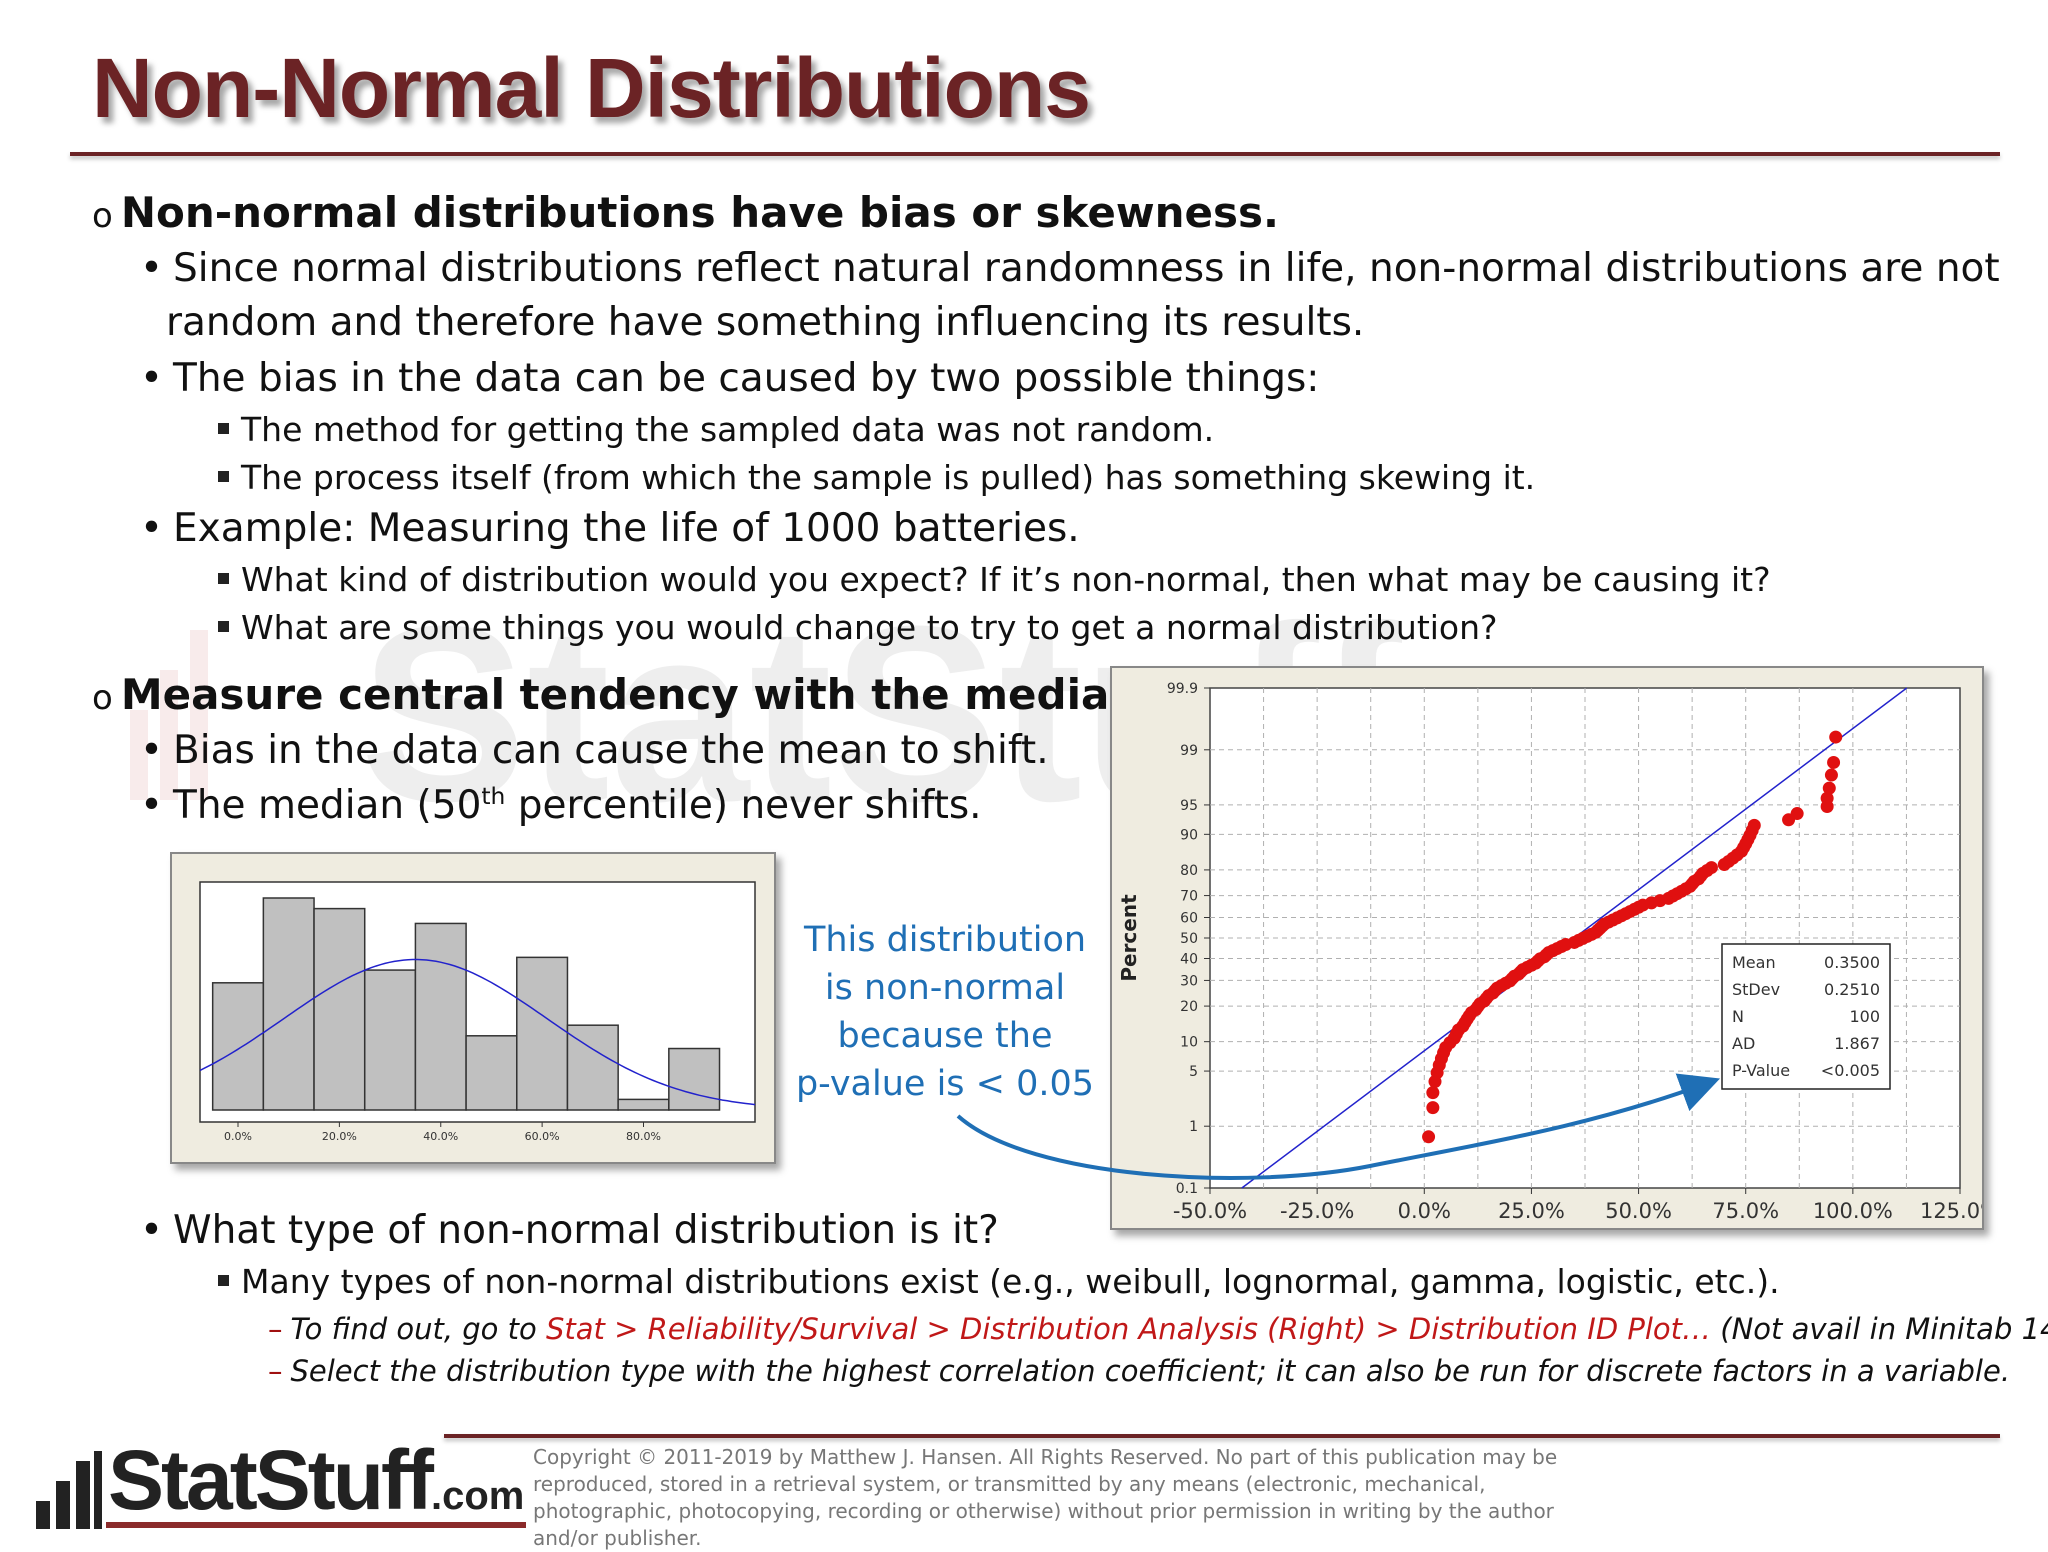  I want to click on y-tick-label: 50, so click(1189, 939).